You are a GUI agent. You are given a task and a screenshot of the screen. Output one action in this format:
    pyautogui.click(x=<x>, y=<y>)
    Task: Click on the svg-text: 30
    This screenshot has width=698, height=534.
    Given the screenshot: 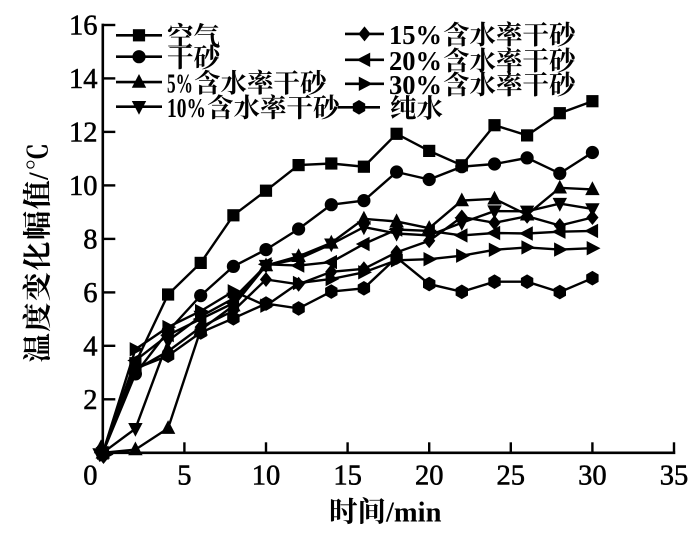 What is the action you would take?
    pyautogui.click(x=592, y=476)
    